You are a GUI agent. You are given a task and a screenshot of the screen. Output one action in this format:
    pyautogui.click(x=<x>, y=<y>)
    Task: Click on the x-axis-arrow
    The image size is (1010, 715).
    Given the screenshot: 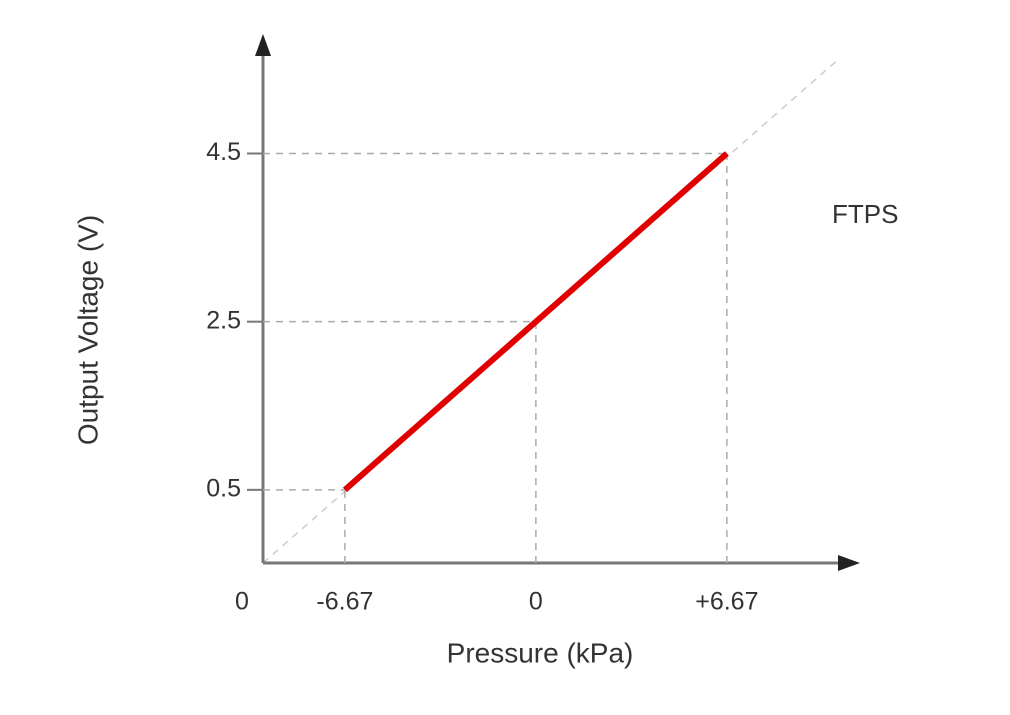 What is the action you would take?
    pyautogui.click(x=849, y=563)
    